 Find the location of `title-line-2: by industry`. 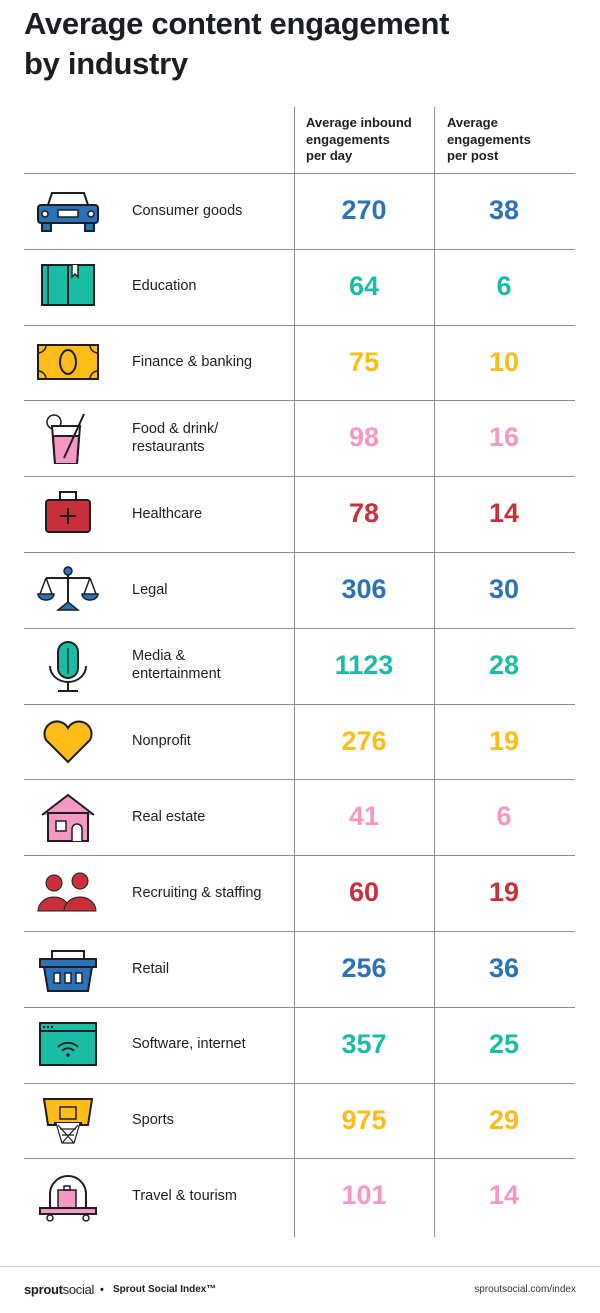

title-line-2: by industry is located at coordinates (106, 63).